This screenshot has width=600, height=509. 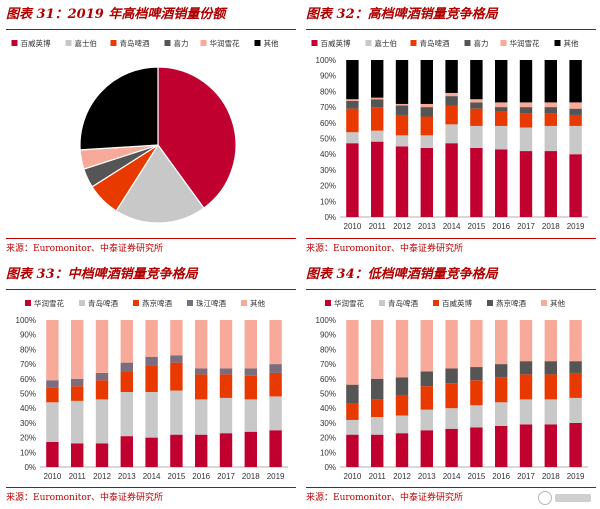 I want to click on x-tick-label: 2017, so click(x=526, y=226).